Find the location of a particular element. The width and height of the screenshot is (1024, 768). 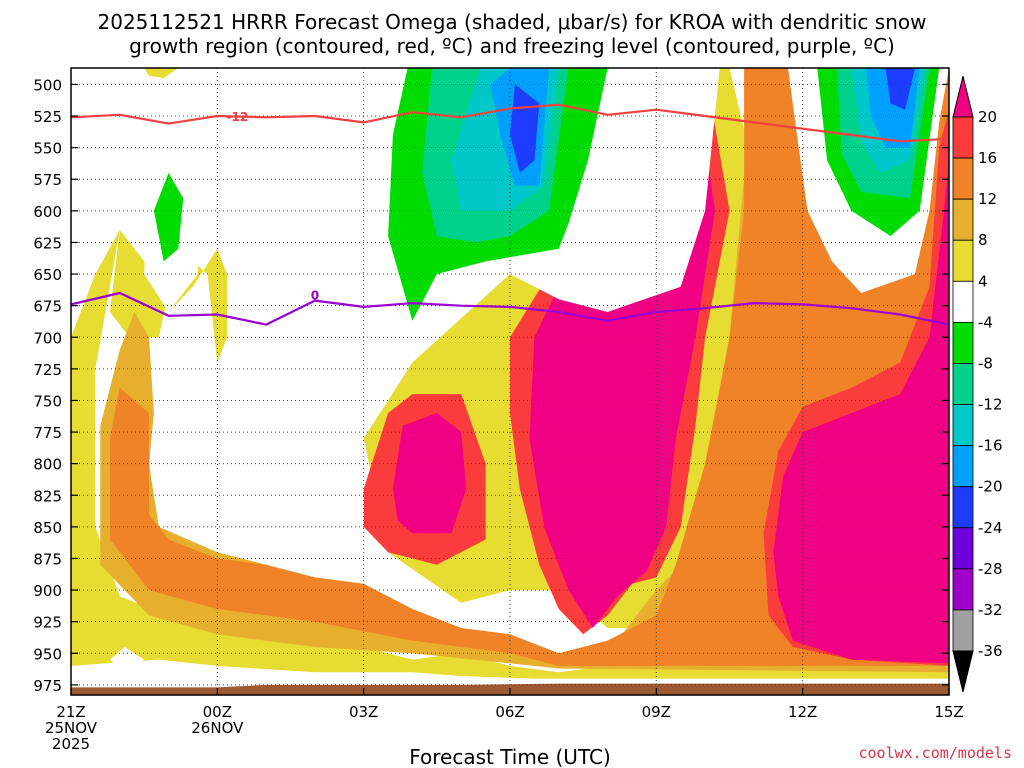

y-tick-label-975: 975 is located at coordinates (47, 686).